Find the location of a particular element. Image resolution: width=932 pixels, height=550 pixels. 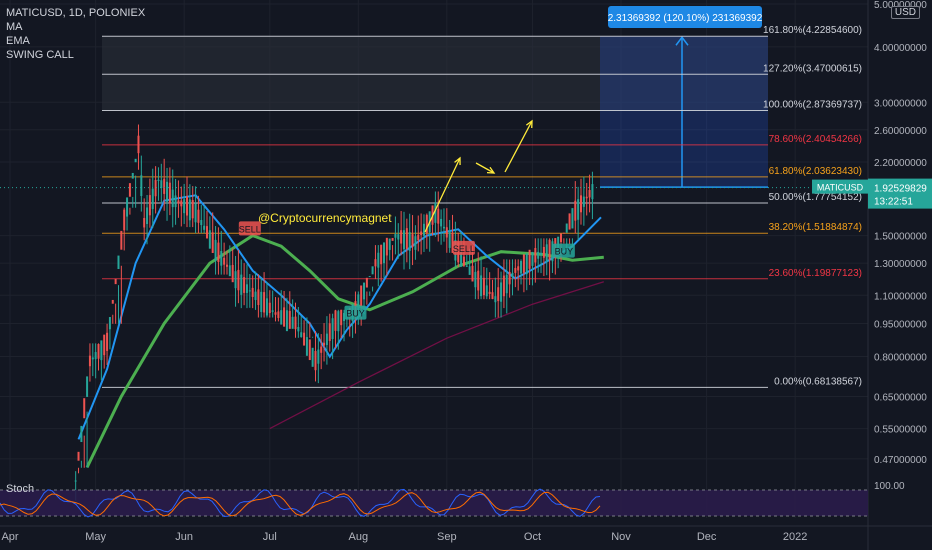

y-tick-label: 3.00000000 is located at coordinates (900, 103).